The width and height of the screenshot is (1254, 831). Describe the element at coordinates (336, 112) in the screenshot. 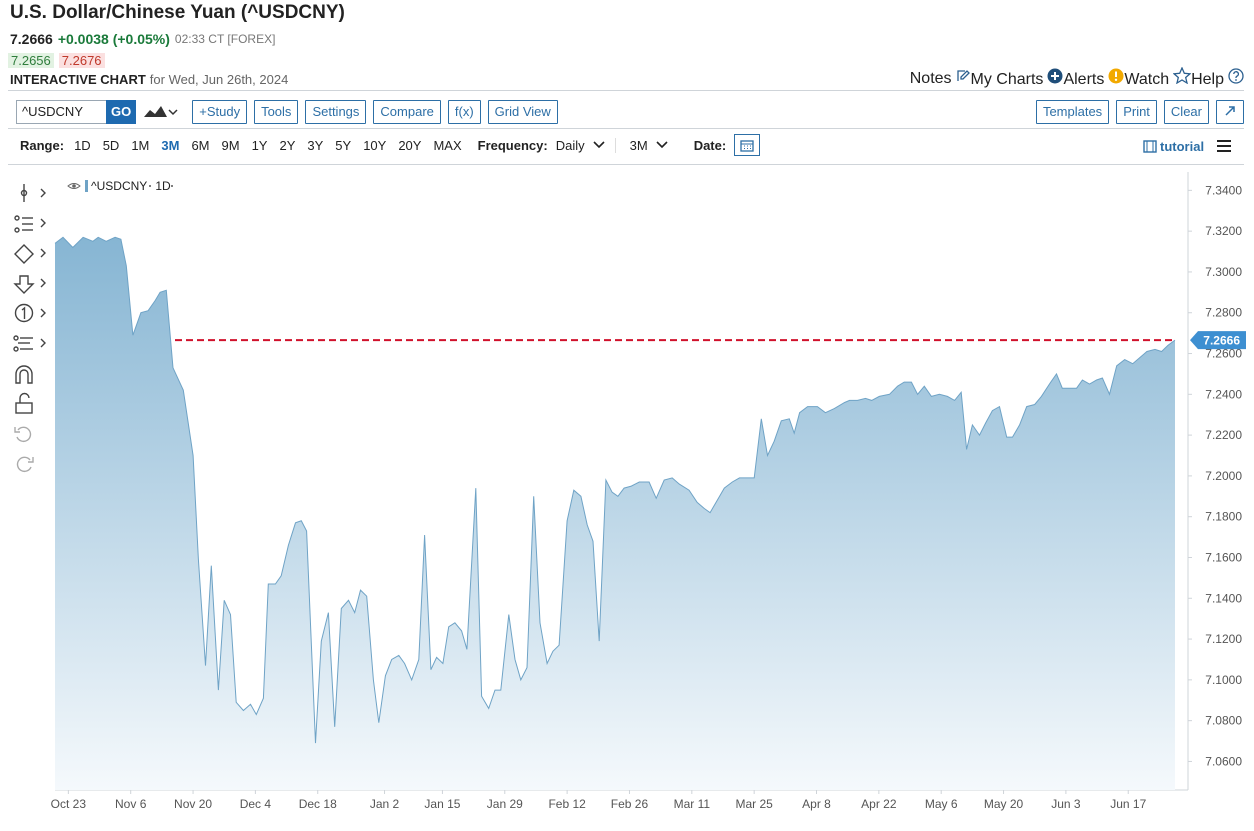

I see `toolbar-button: Settings` at that location.